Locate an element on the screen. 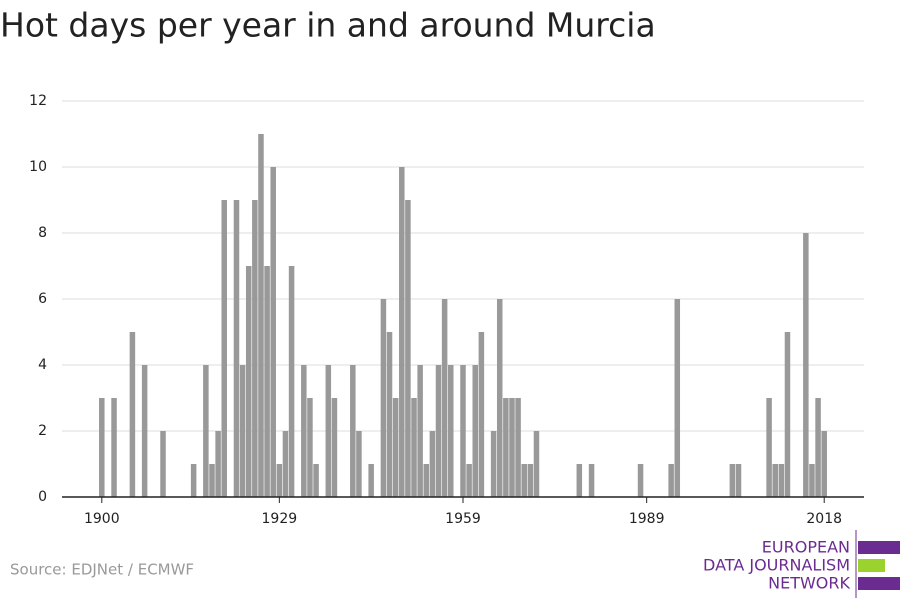 The height and width of the screenshot is (600, 900). y-tick-label: 4 is located at coordinates (42, 365).